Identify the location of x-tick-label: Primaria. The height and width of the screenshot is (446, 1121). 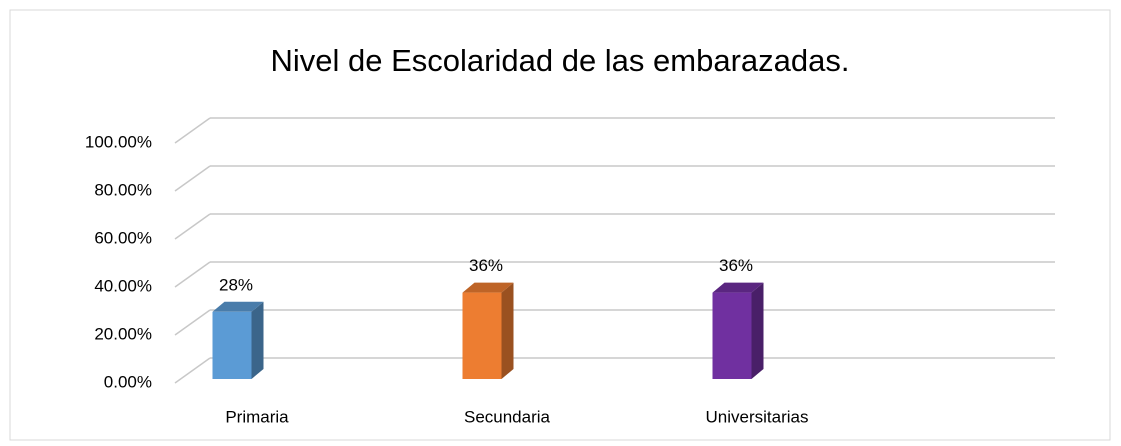
(257, 416).